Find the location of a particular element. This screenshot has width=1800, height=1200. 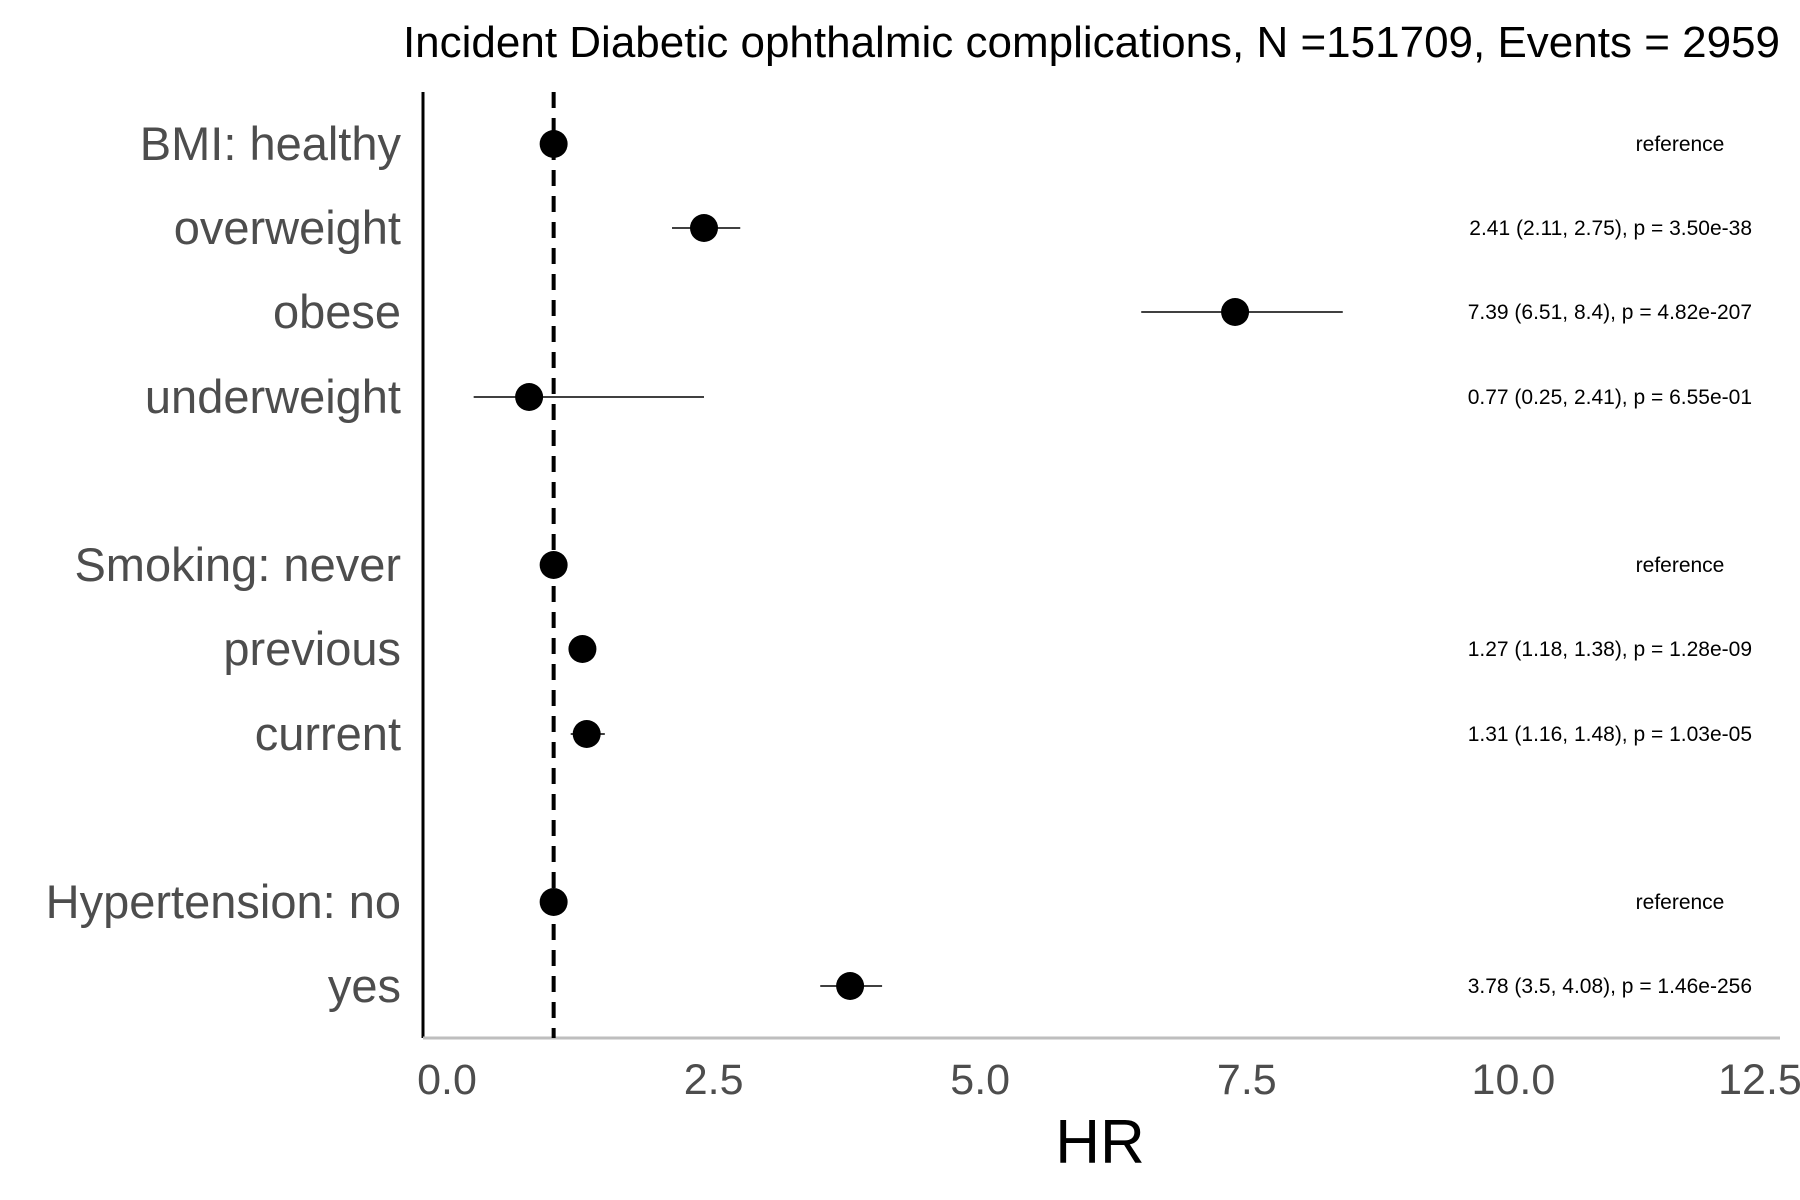

row-label-0: BMI: healthy is located at coordinates (271, 143).